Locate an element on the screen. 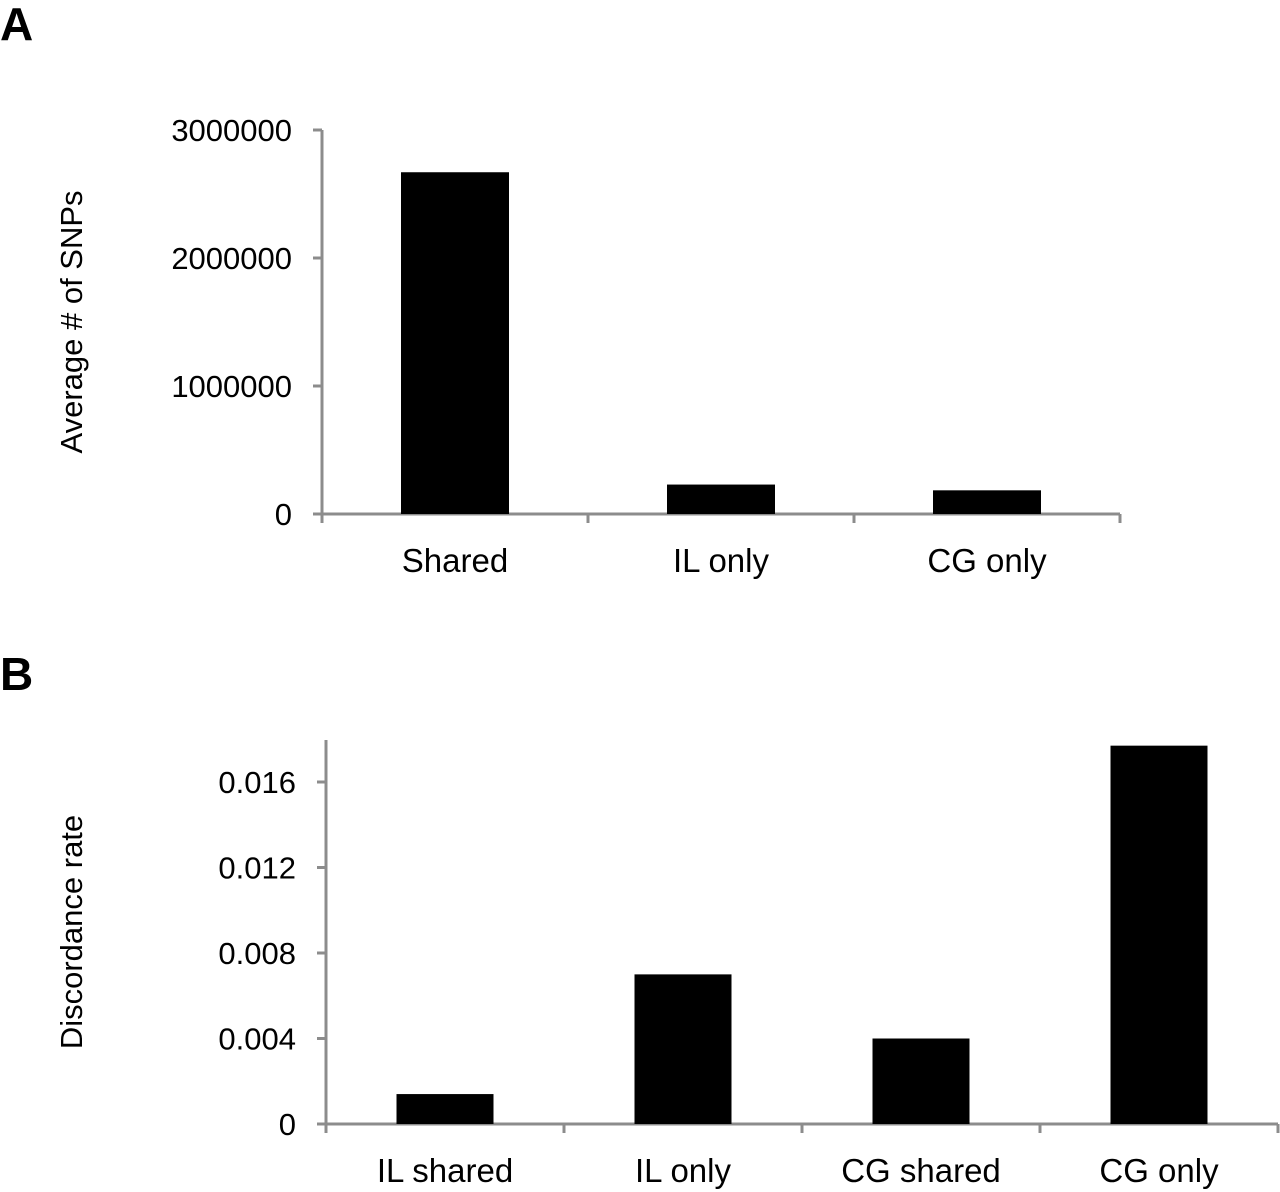 The height and width of the screenshot is (1192, 1280). chart-b-bar-il-only is located at coordinates (683, 1049).